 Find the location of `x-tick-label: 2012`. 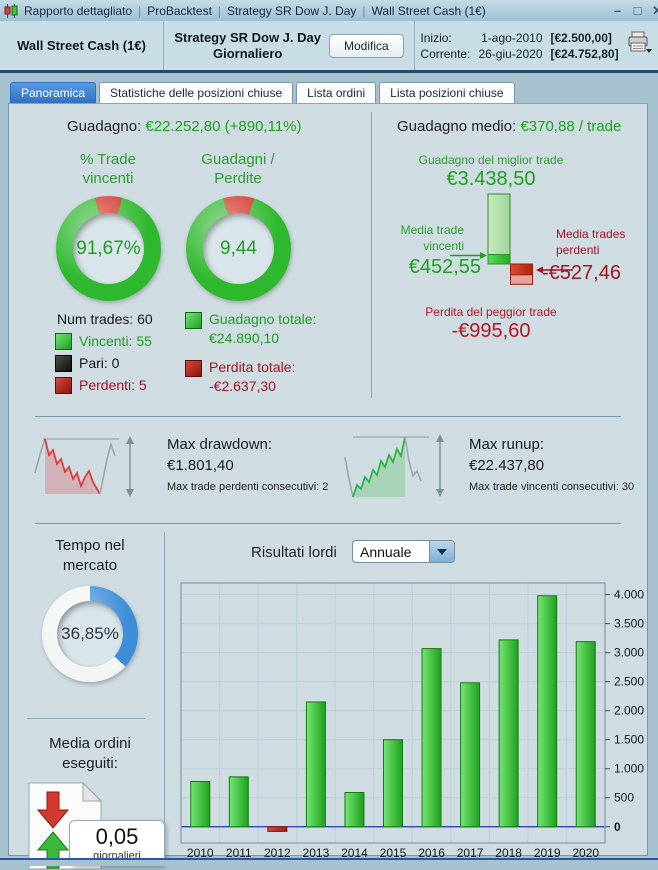

x-tick-label: 2012 is located at coordinates (277, 852).